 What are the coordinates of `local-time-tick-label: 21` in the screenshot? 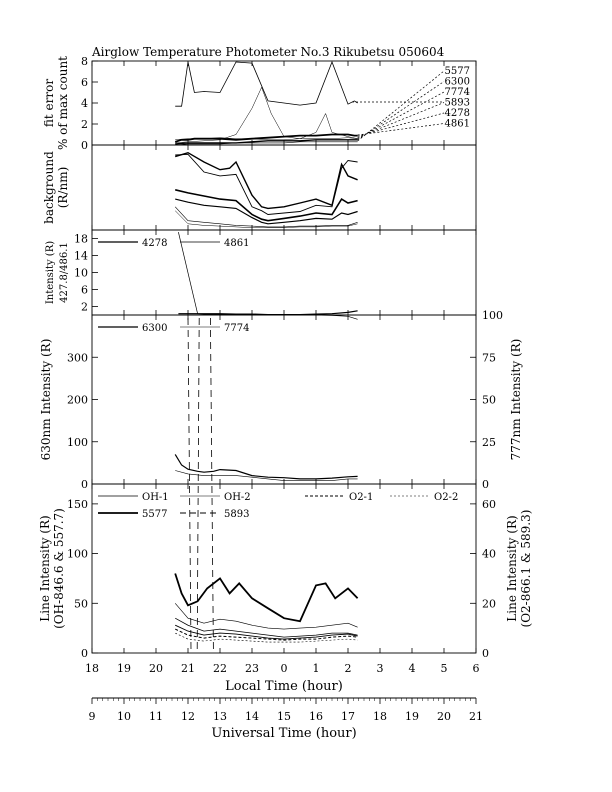 It's located at (188, 668).